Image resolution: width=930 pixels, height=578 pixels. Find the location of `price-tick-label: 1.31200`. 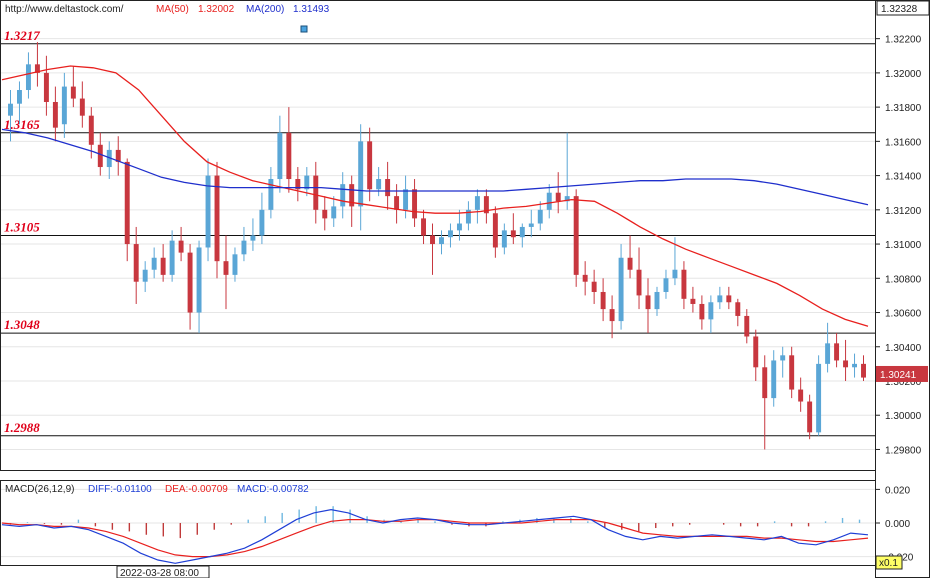

price-tick-label: 1.31200 is located at coordinates (903, 211).